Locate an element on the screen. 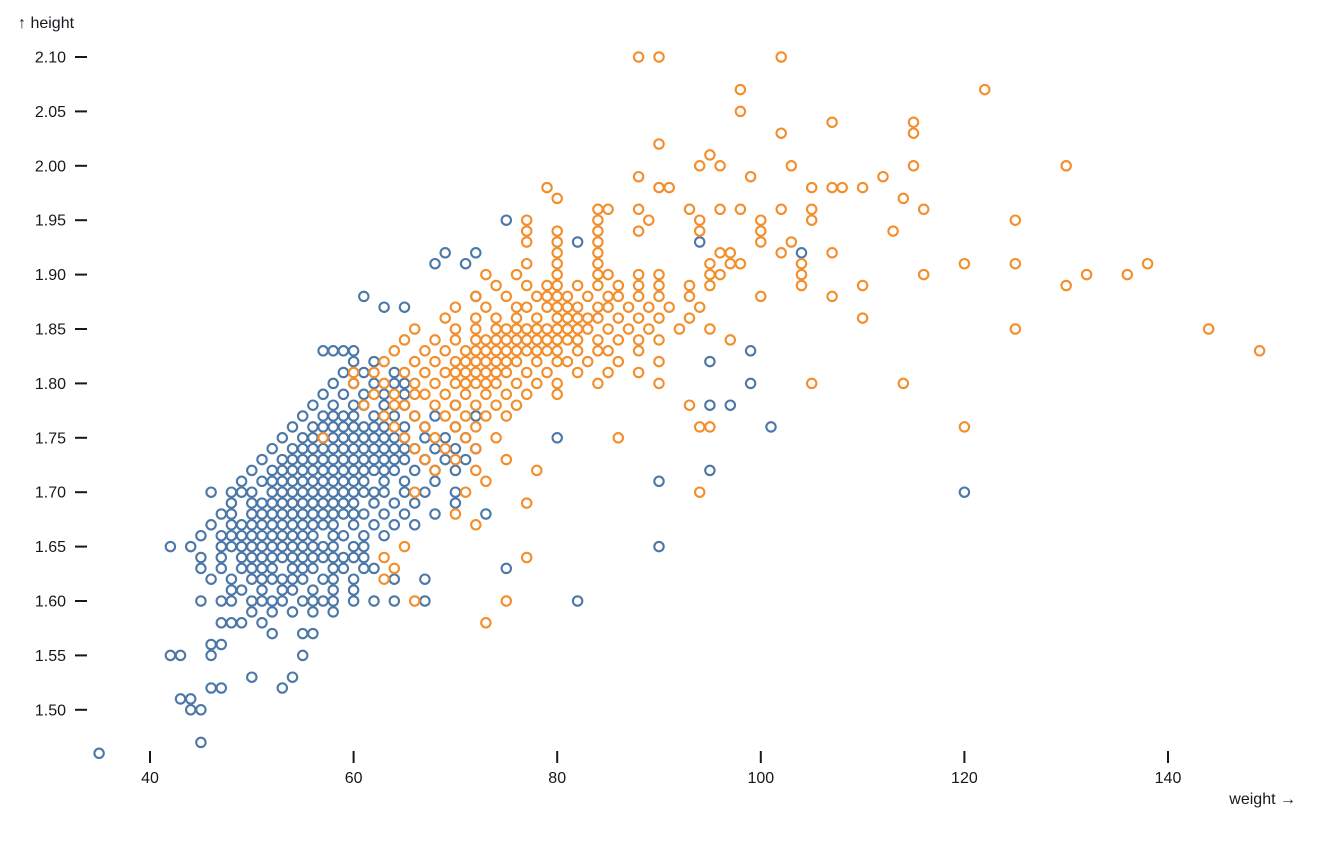 This screenshot has width=1324, height=842. x-axis-label: weight → is located at coordinates (1262, 799).